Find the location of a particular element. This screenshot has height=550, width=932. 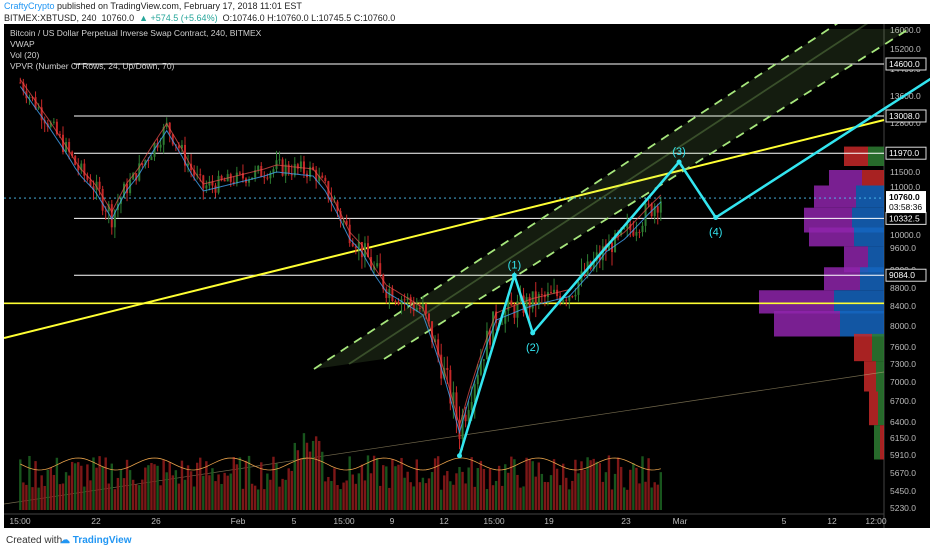

time-tick-label: 15:00 is located at coordinates (494, 521).